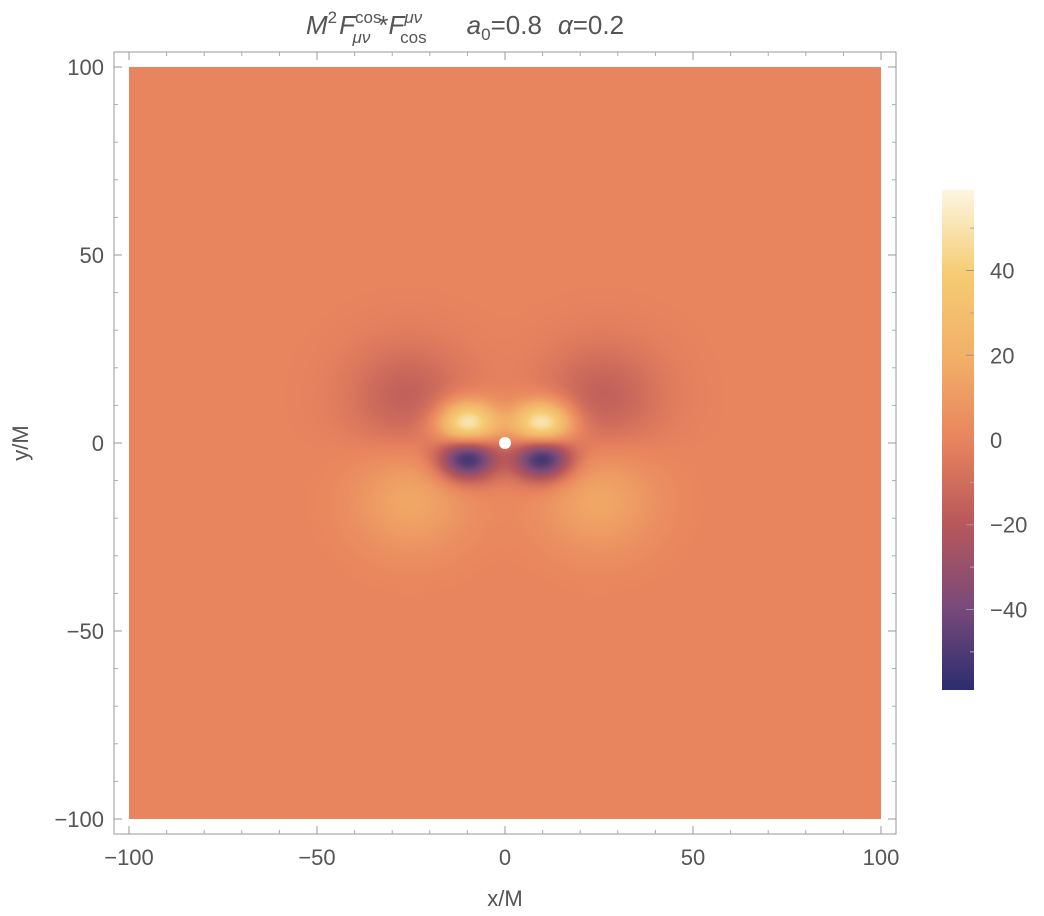  What do you see at coordinates (361, 37) in the screenshot?
I see `title-f1-sub: μν` at bounding box center [361, 37].